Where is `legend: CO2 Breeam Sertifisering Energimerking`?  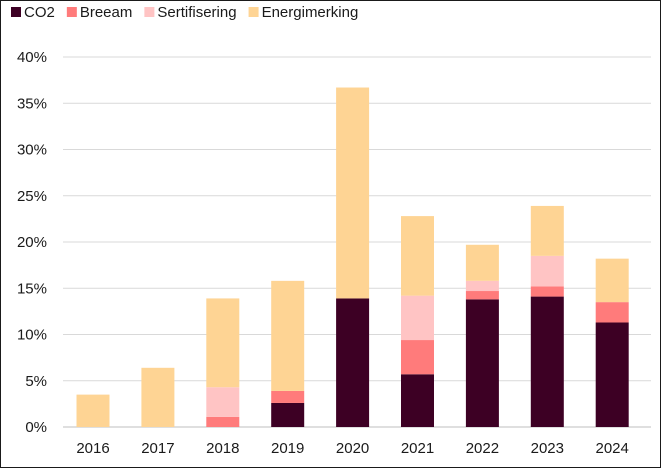
legend: CO2 Breeam Sertifisering Energimerking is located at coordinates (184, 12).